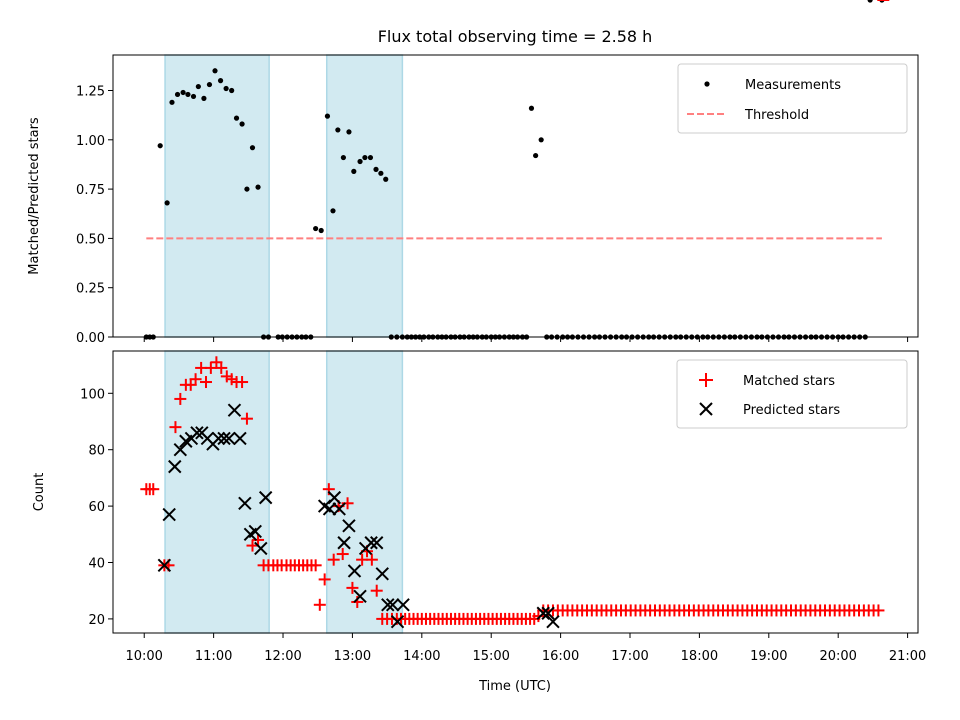 The image size is (960, 720). I want to click on bottom-ytick-label: 40, so click(96, 564).